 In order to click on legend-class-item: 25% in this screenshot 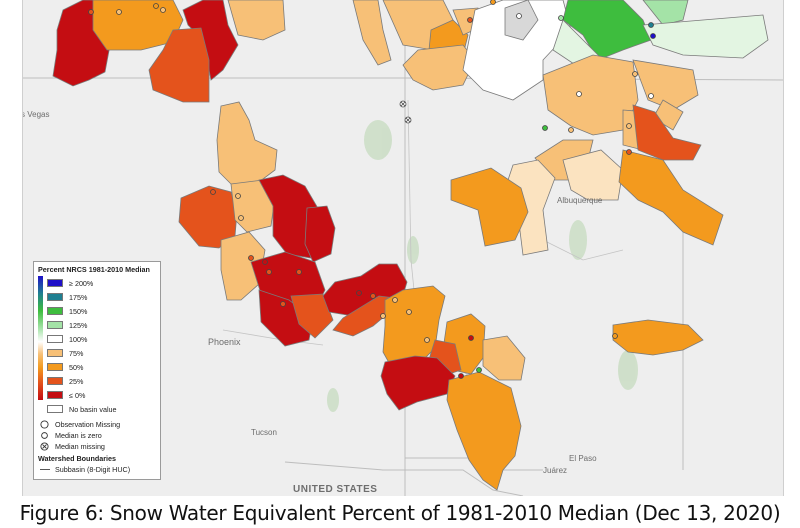, I will do `click(101, 381)`.